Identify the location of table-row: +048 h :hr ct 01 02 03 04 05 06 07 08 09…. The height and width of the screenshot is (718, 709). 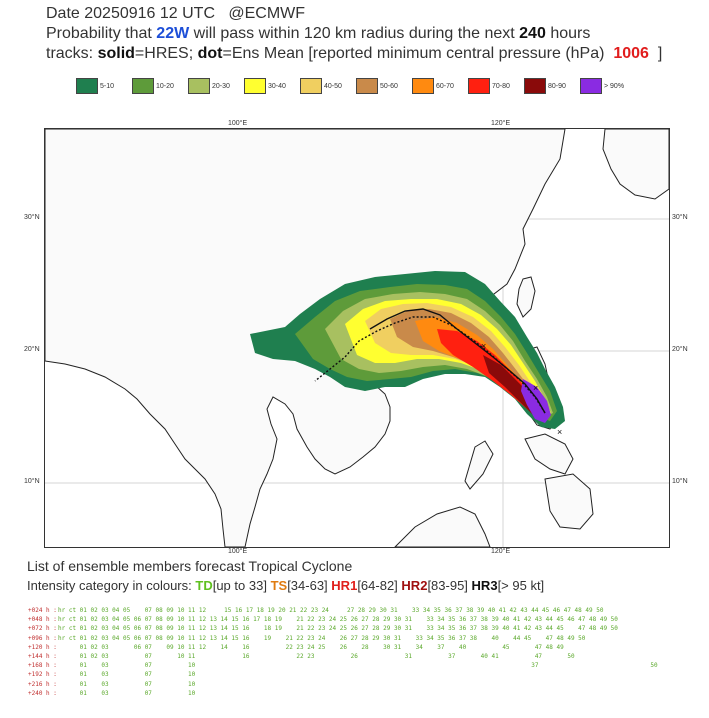
(363, 619).